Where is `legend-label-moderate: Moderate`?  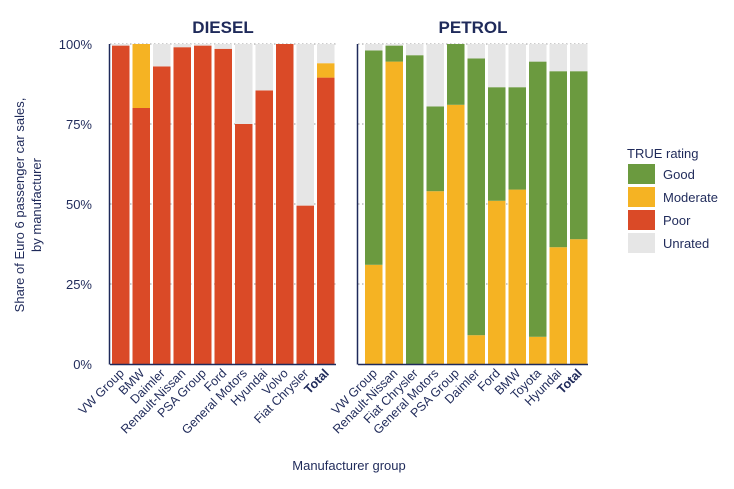 legend-label-moderate: Moderate is located at coordinates (690, 197).